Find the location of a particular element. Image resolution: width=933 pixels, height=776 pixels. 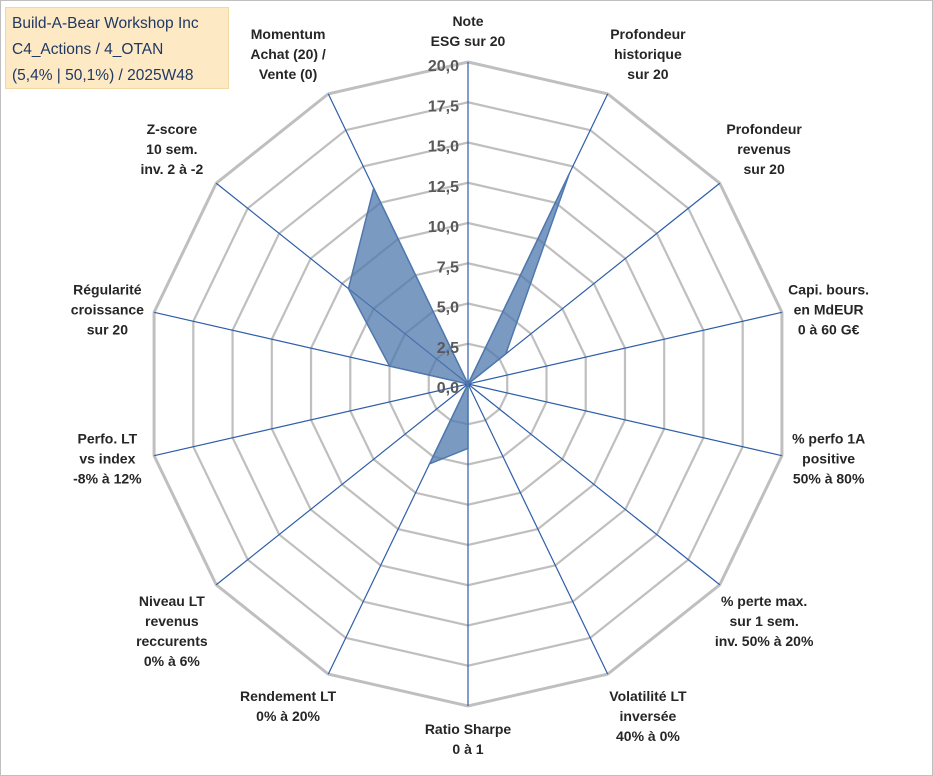

axis-label-line: 0% à 20% is located at coordinates (288, 716).